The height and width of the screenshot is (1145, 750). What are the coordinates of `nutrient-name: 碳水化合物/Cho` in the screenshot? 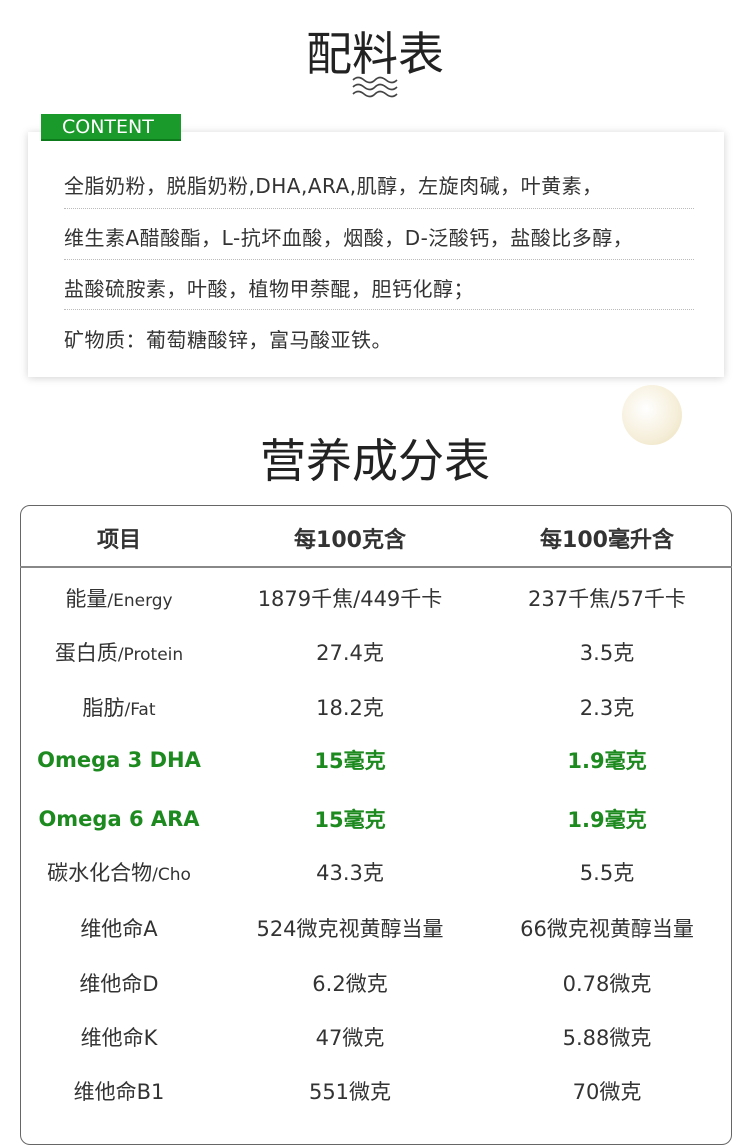 It's located at (119, 872).